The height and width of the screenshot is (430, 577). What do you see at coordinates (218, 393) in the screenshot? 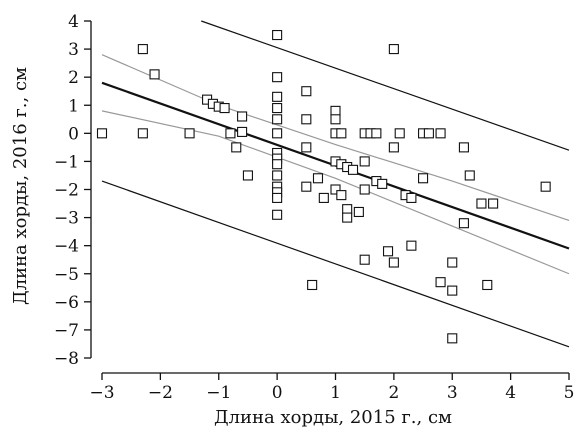
I see `x-tick-label: −1` at bounding box center [218, 393].